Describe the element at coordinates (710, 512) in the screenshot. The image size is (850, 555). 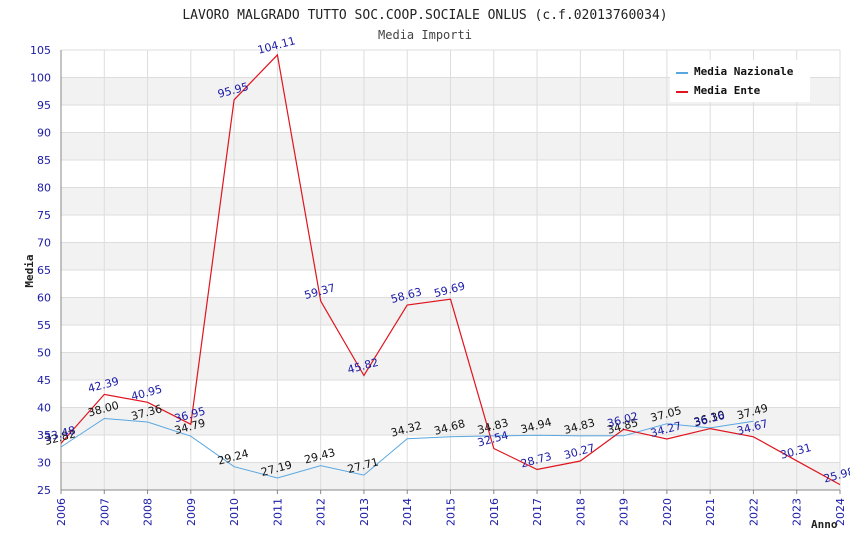
I see `x-tick-label: 2021` at that location.